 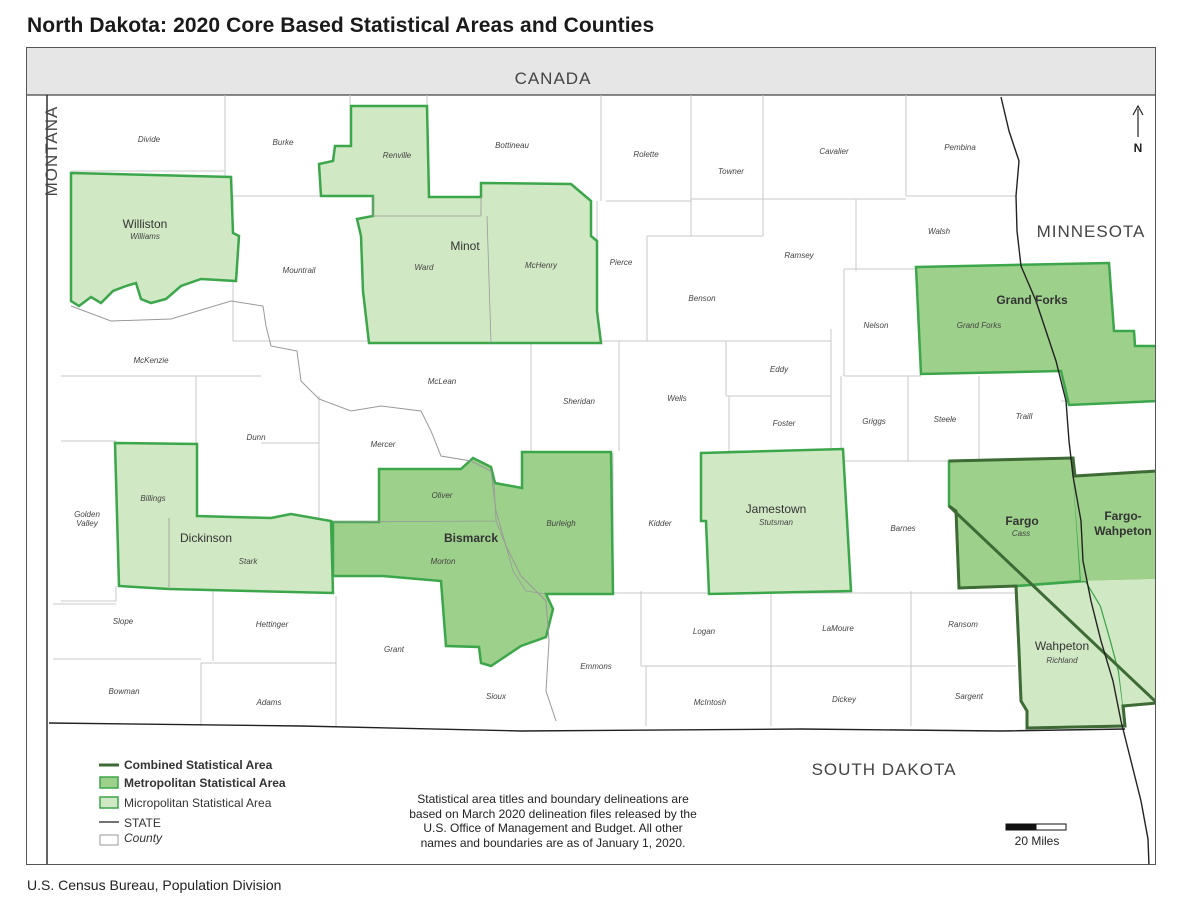 I want to click on fargo-wahpeton-north, so click(x=1114, y=526).